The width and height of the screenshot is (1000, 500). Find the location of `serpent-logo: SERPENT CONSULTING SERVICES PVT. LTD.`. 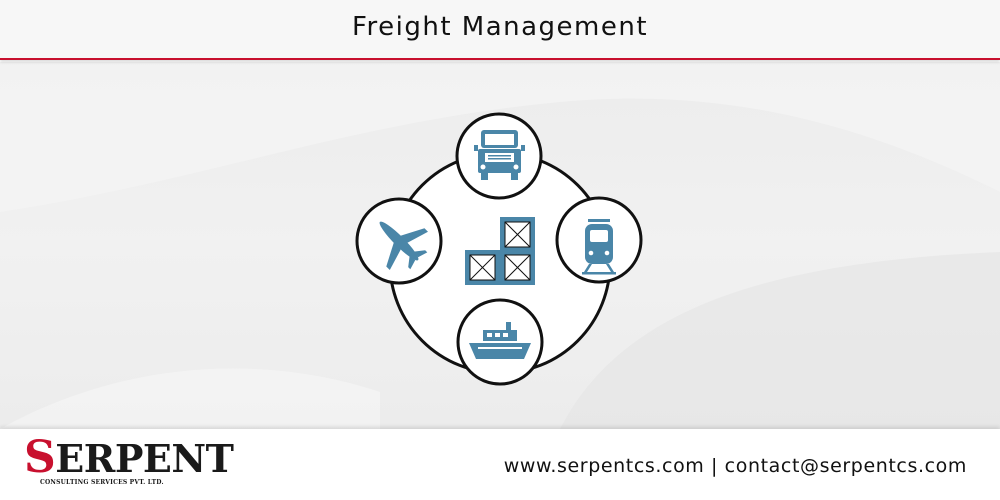

serpent-logo: SERPENT CONSULTING SERVICES PVT. LTD. is located at coordinates (129, 464).